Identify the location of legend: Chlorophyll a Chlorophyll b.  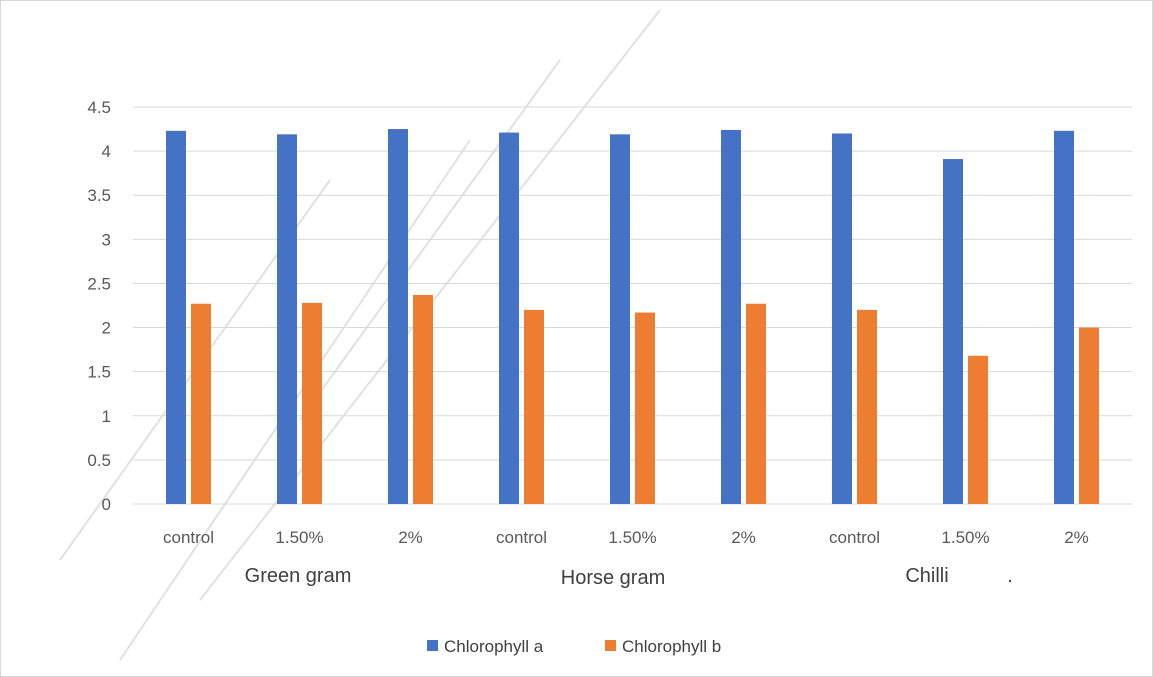
(574, 646).